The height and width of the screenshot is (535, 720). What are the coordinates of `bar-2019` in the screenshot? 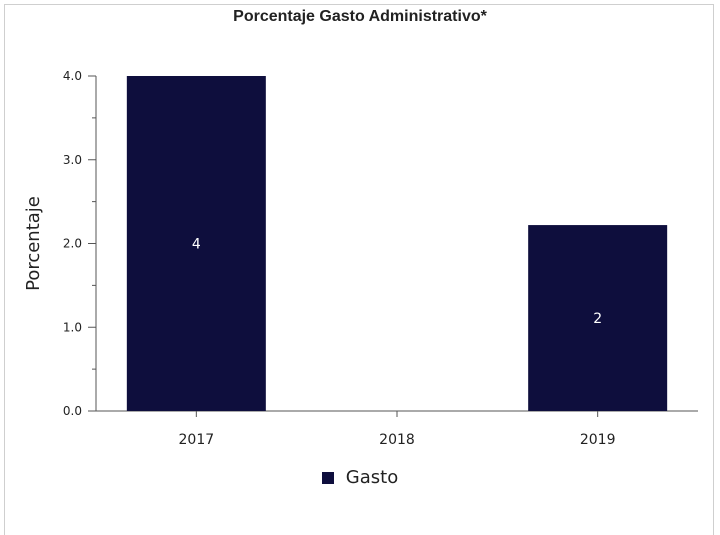 It's located at (598, 318).